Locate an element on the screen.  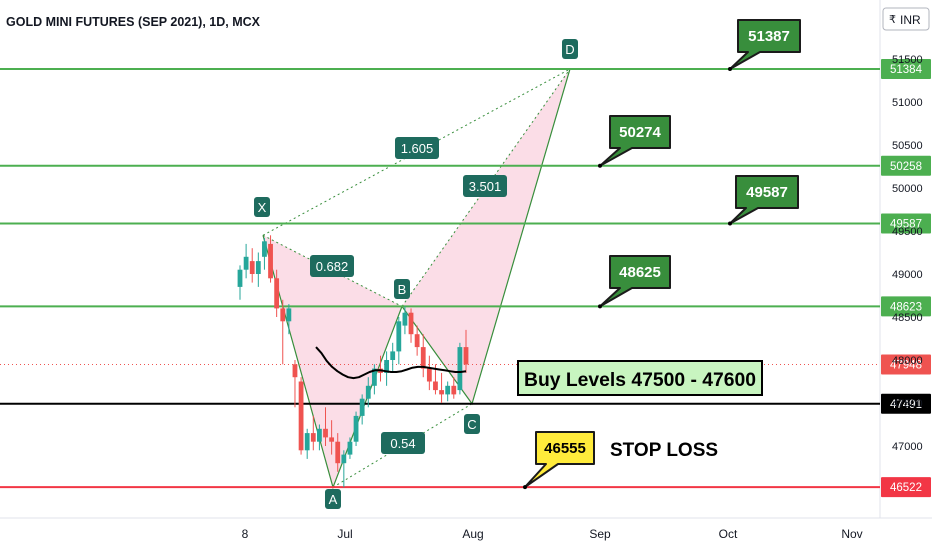
pattern-point-label: X is located at coordinates (262, 207).